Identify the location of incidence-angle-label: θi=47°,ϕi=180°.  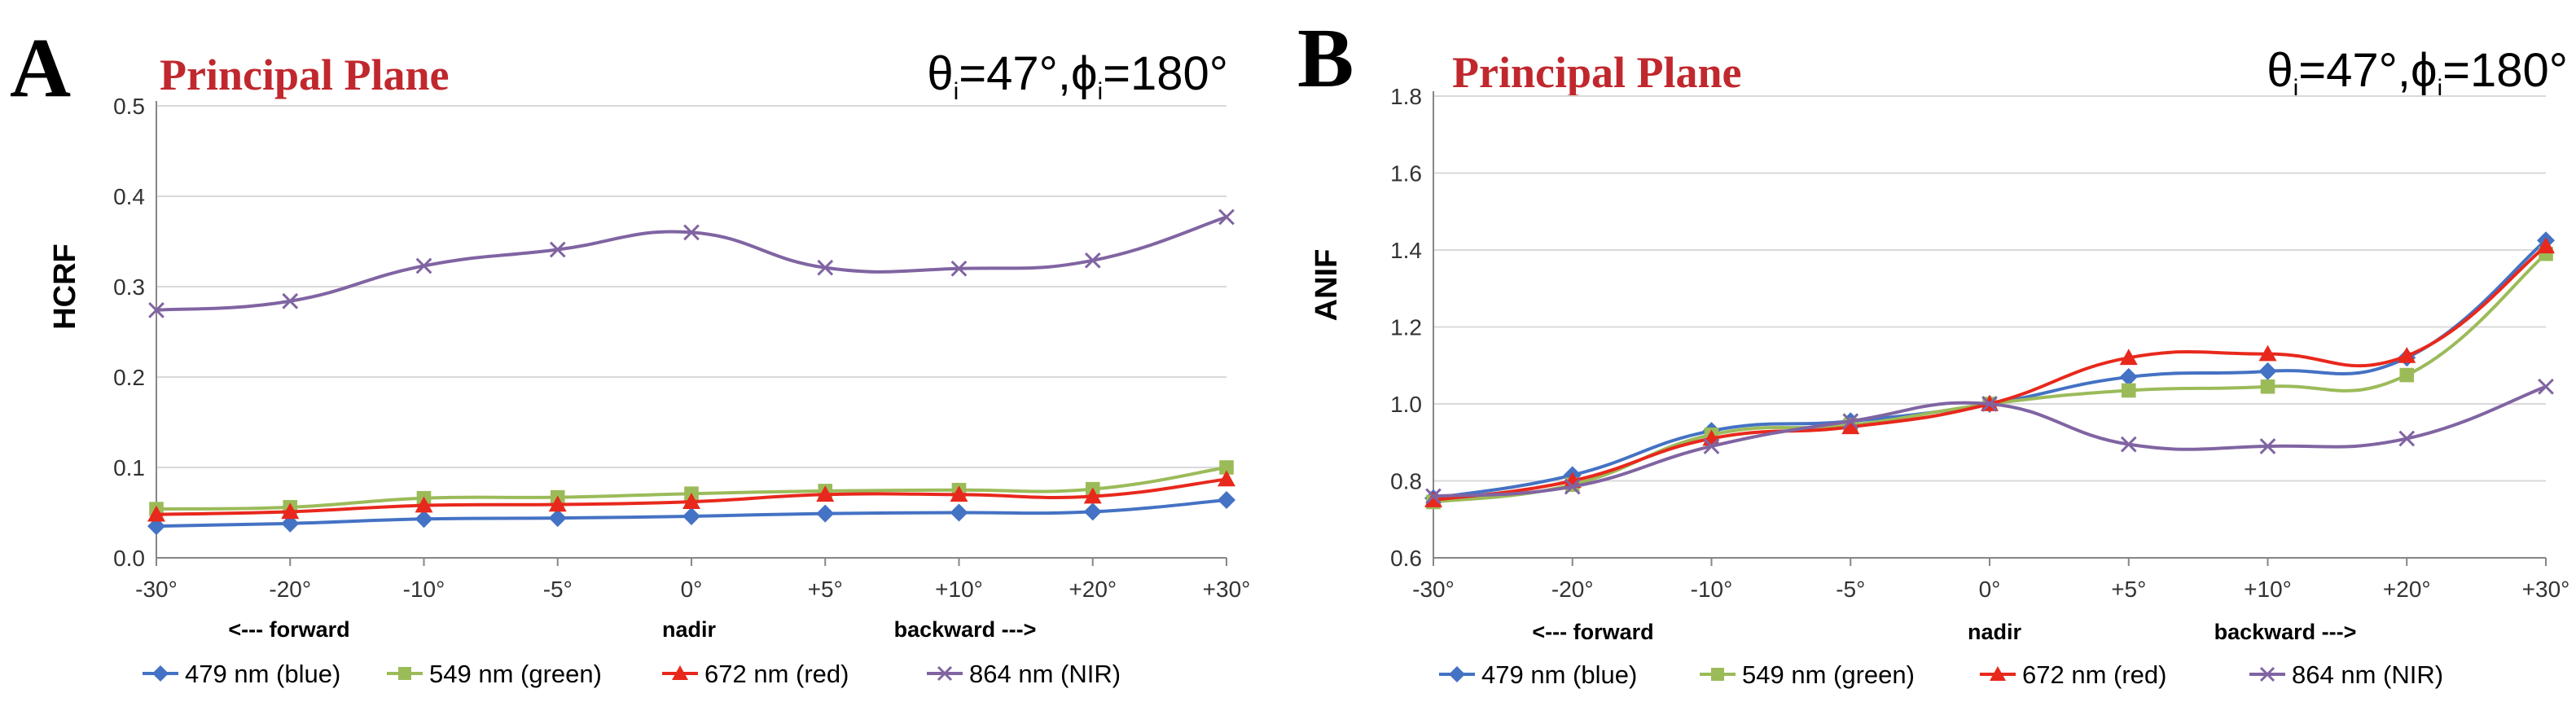
(2417, 73).